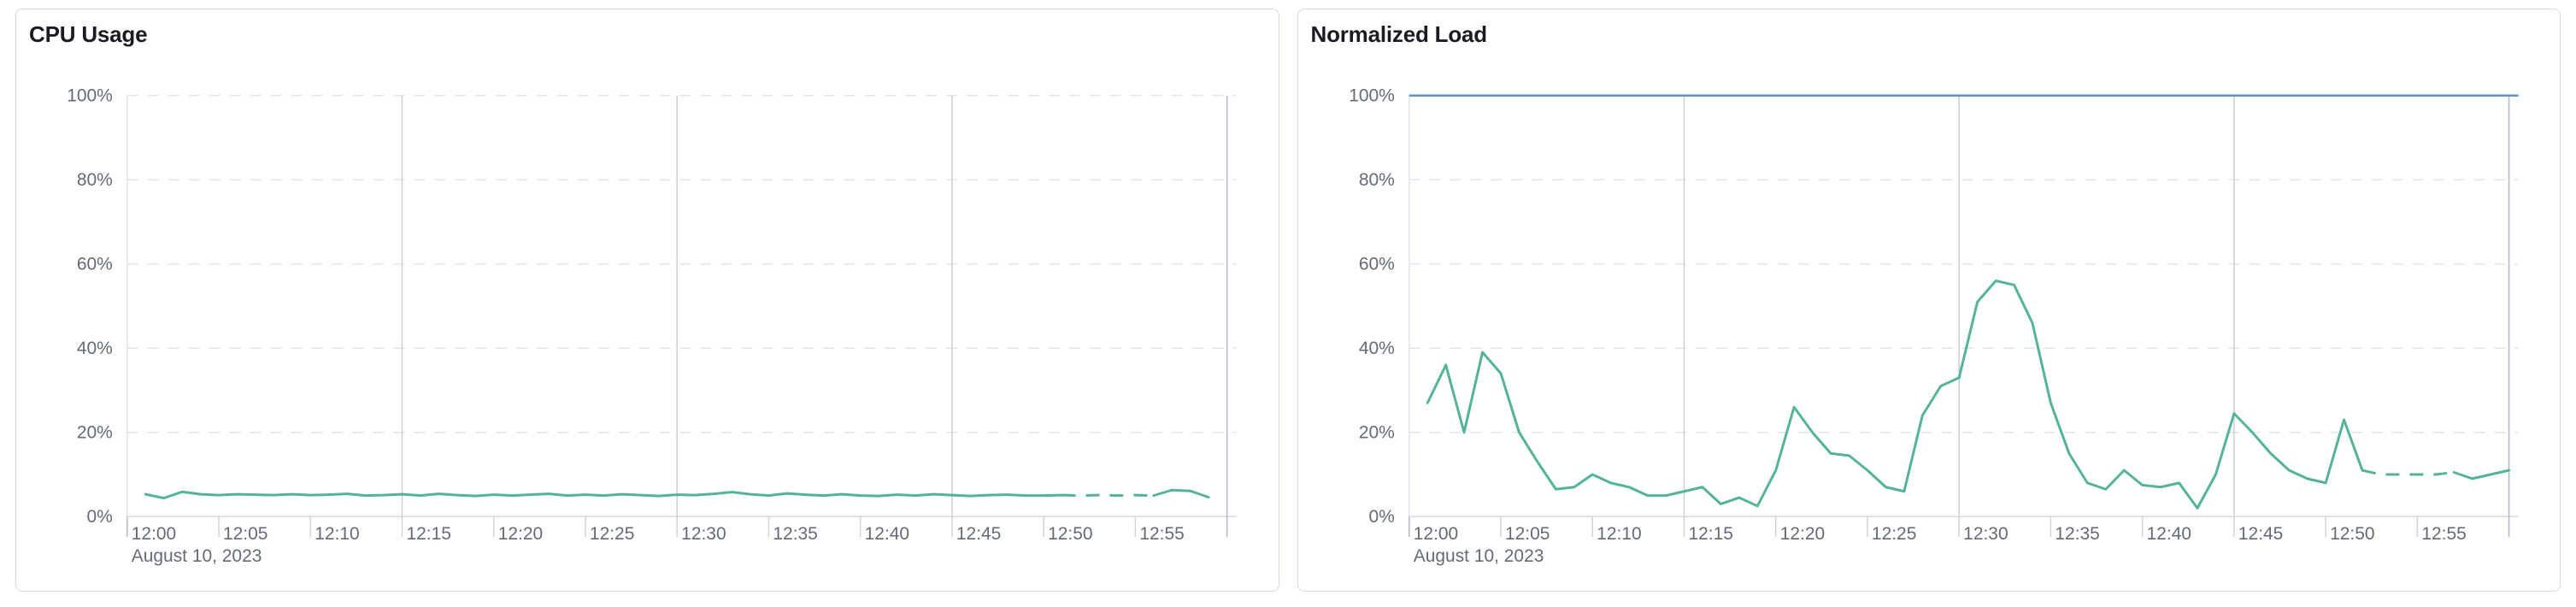 Image resolution: width=2576 pixels, height=607 pixels. I want to click on normalized-load-panel-title: Normalized Load, so click(1399, 34).